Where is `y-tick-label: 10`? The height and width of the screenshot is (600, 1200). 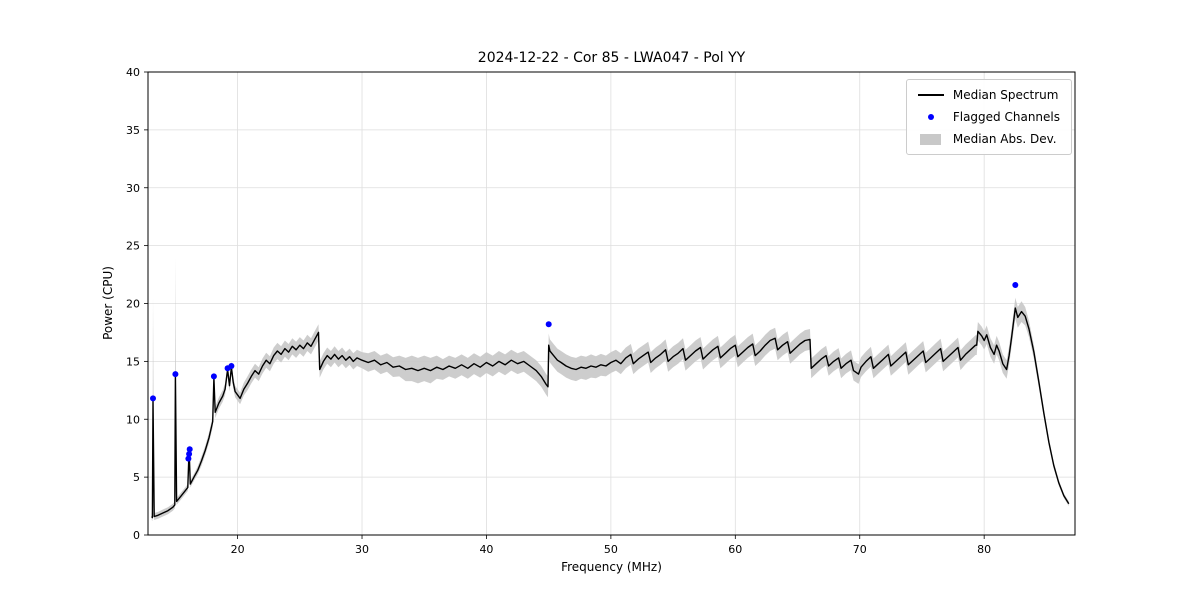 y-tick-label: 10 is located at coordinates (133, 419).